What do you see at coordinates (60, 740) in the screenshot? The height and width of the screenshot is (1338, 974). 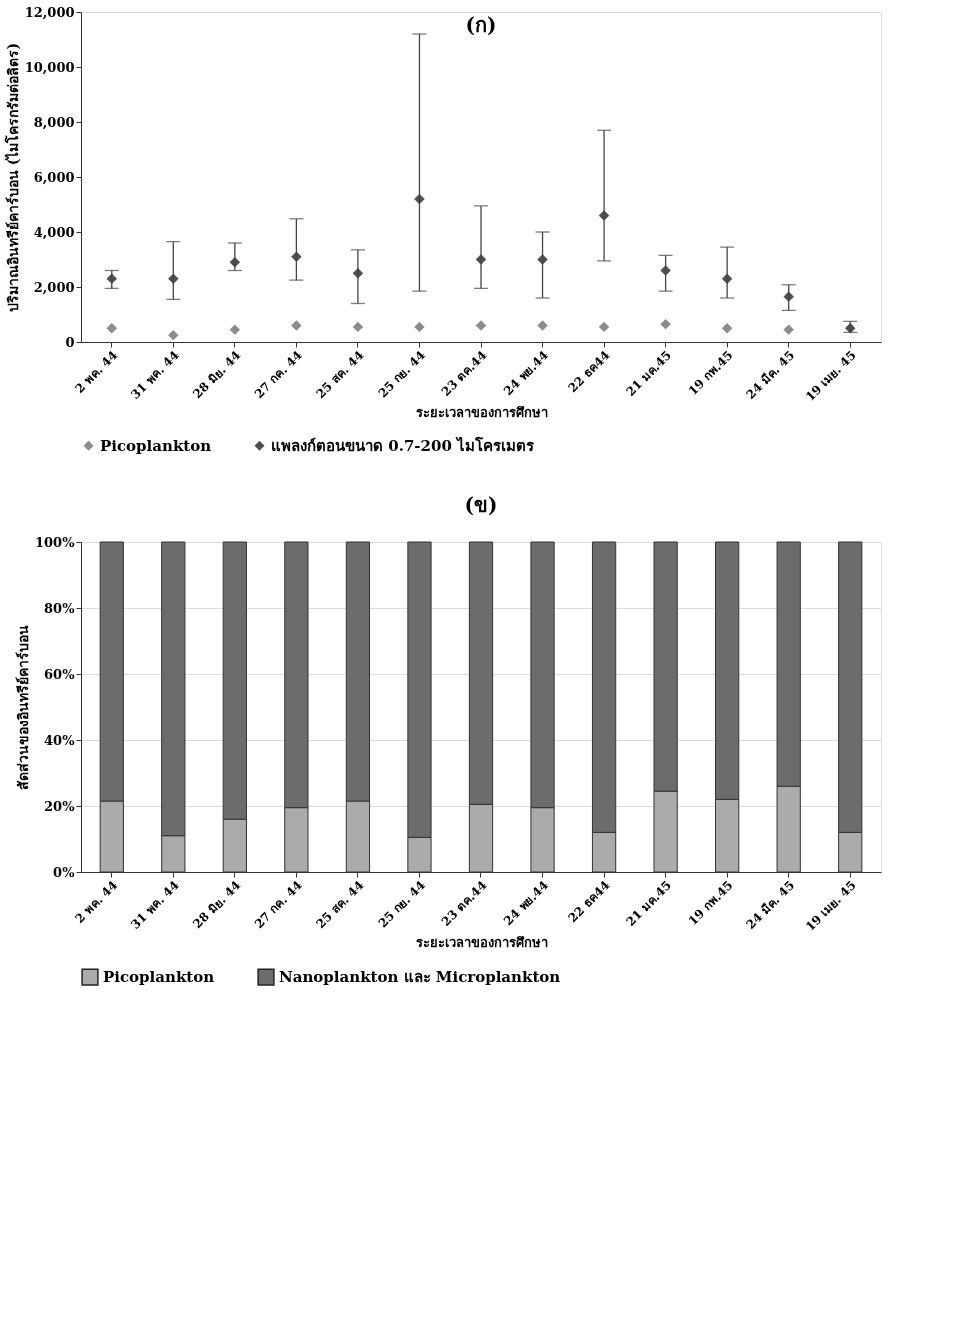 I see `y-tick-label: 40%` at bounding box center [60, 740].